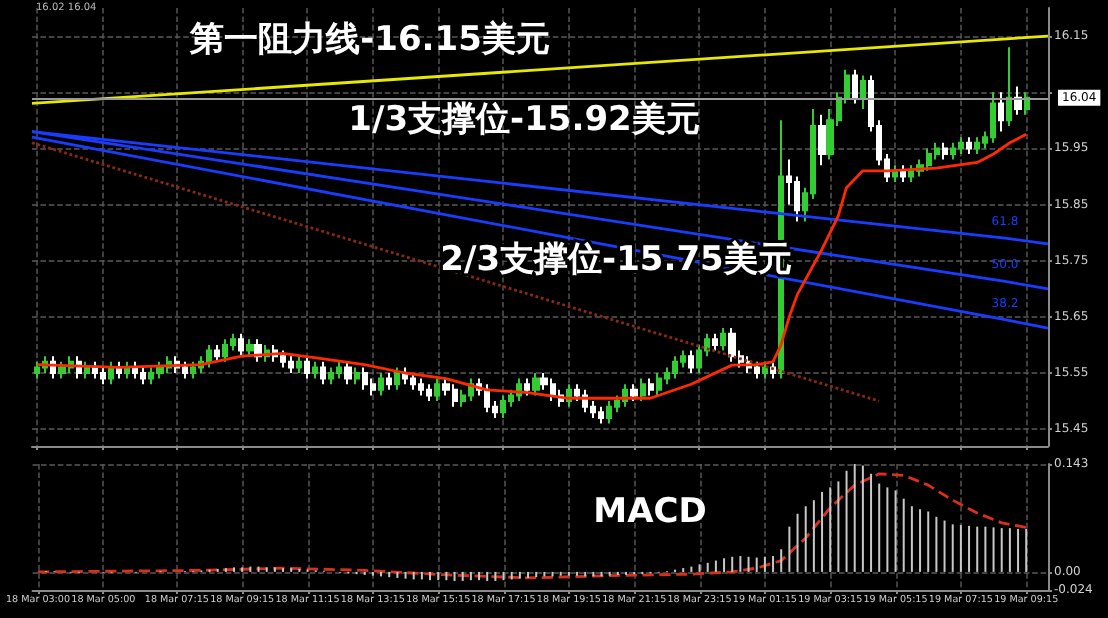 This screenshot has width=1108, height=618. Describe the element at coordinates (369, 40) in the screenshot. I see `annotation: 第一阻力线-16.15美元` at that location.